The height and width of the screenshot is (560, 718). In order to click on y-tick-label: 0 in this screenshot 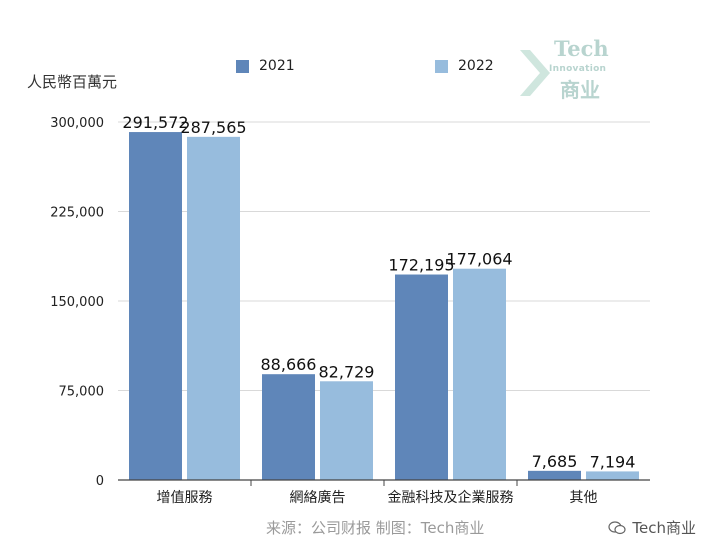, I will do `click(100, 481)`.